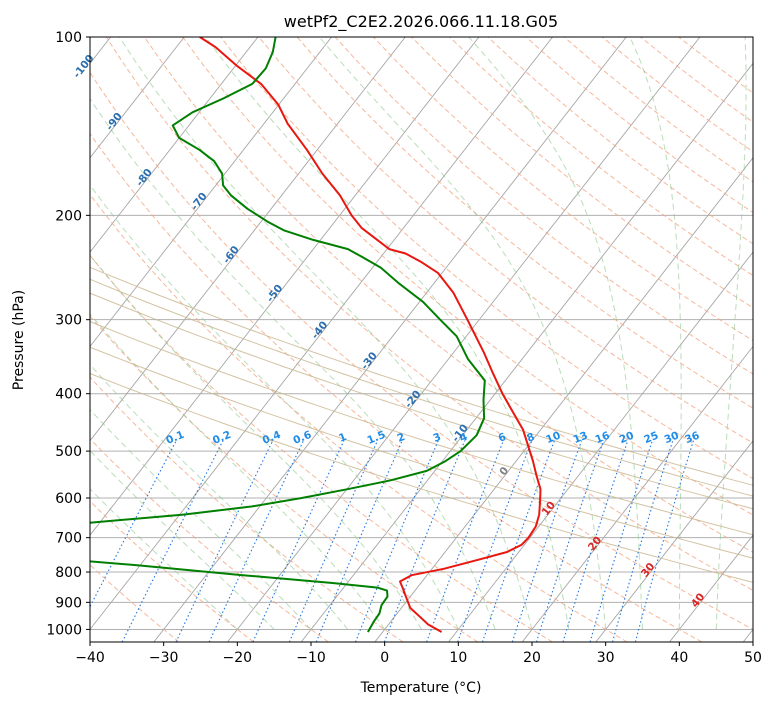 The width and height of the screenshot is (775, 708). I want to click on x-tick-label: 40, so click(679, 658).